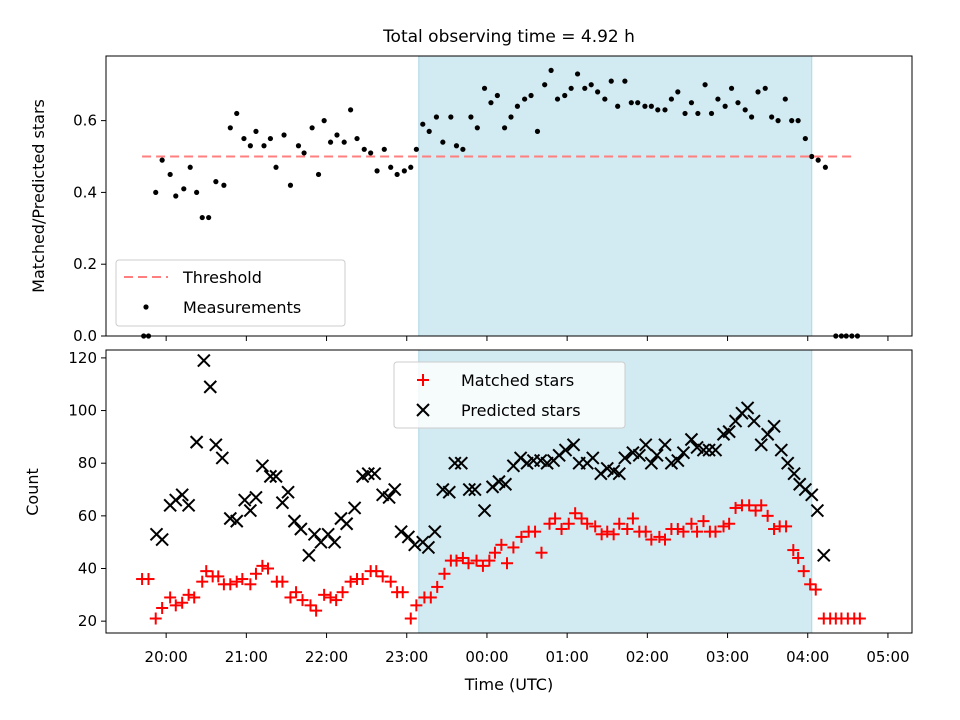 This screenshot has width=960, height=720. Describe the element at coordinates (567, 657) in the screenshot. I see `x-tick-label: 01:00` at that location.